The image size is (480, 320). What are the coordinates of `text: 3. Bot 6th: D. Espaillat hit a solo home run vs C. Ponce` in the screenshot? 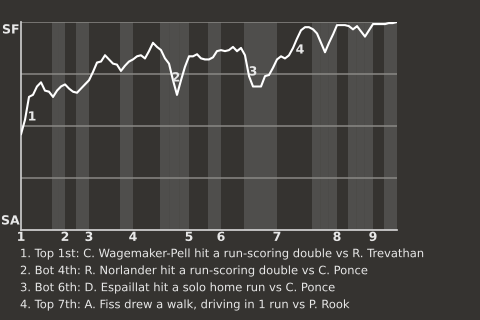 It's located at (177, 288).